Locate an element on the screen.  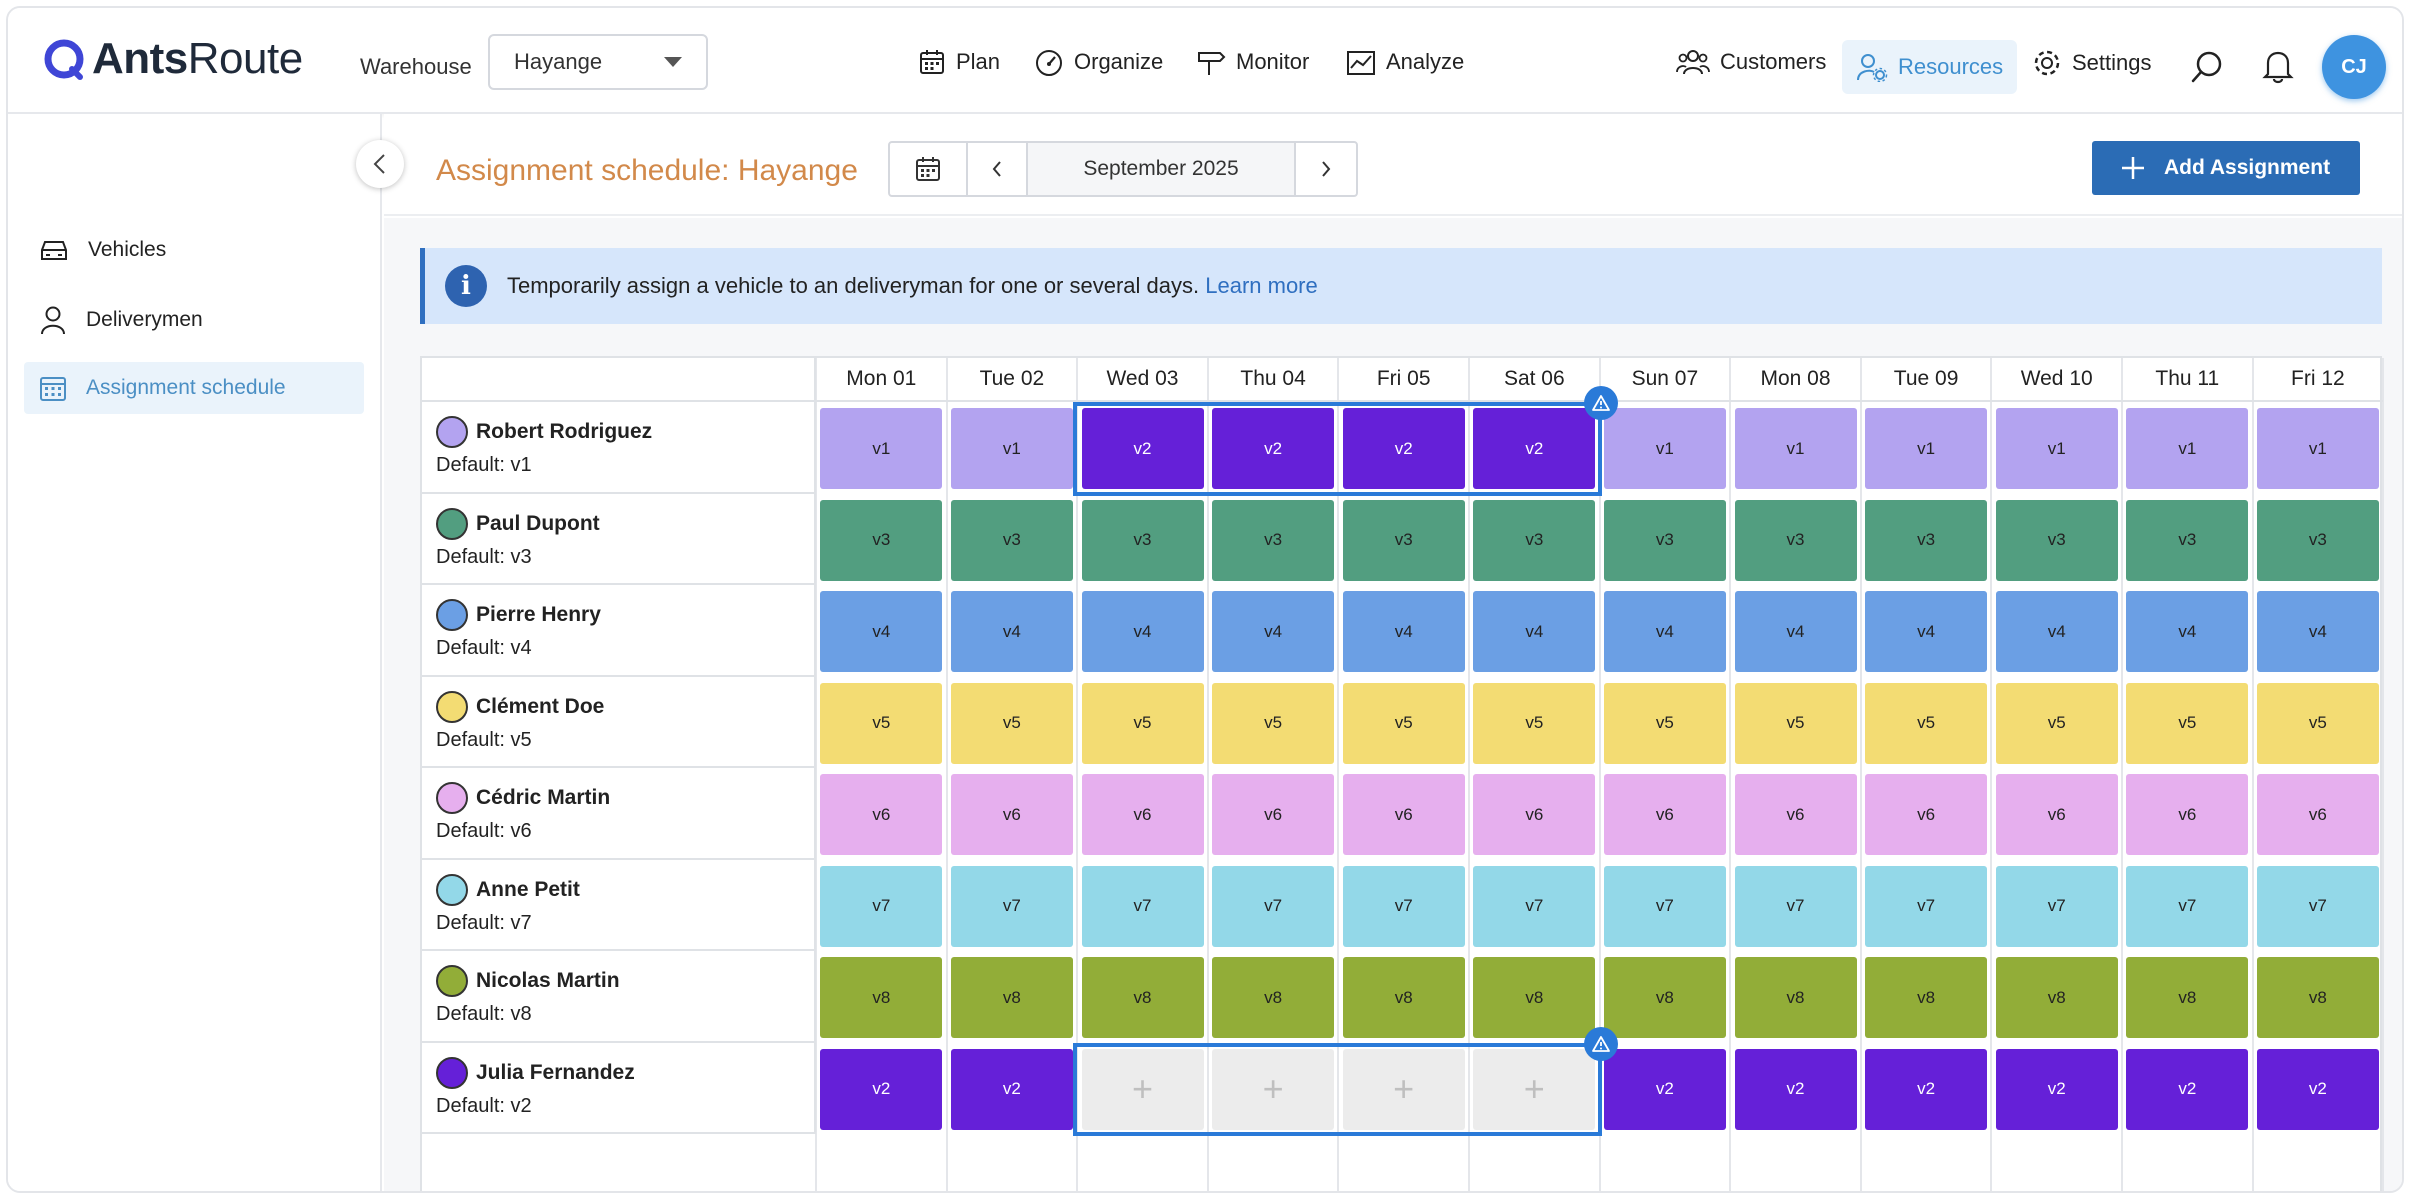
nav-plan: Plan is located at coordinates (959, 62).